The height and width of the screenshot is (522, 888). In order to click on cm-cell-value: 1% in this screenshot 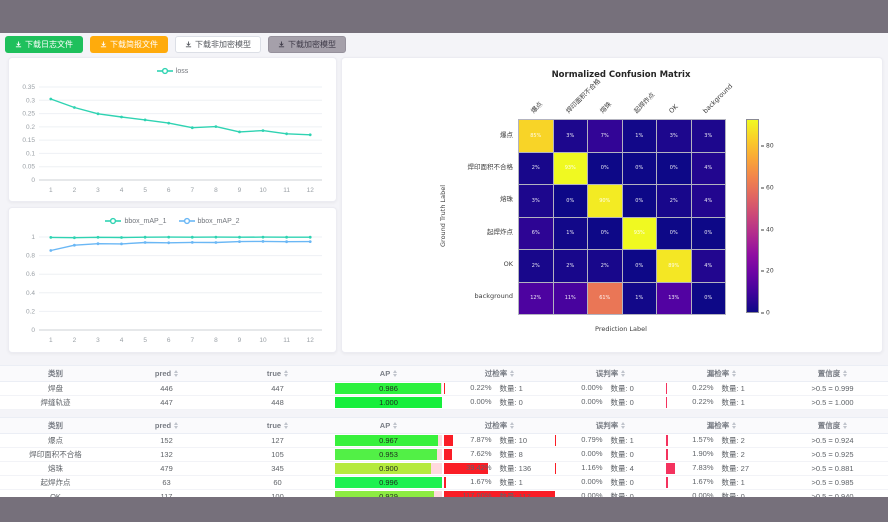, I will do `click(639, 298)`.